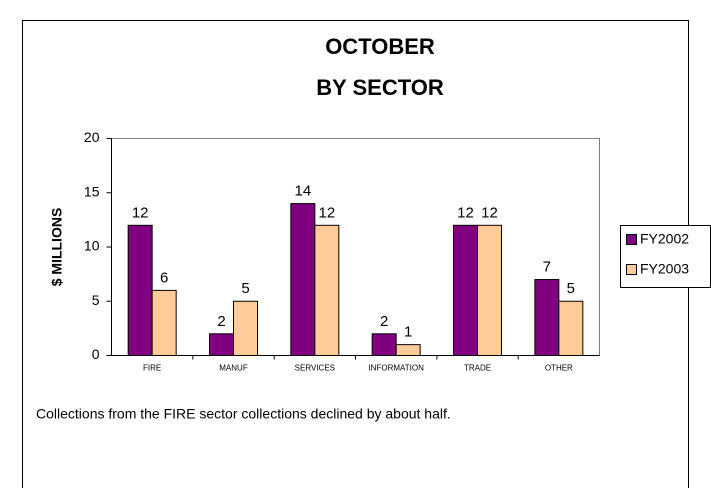  What do you see at coordinates (315, 368) in the screenshot?
I see `x-tick-label: SERVICES` at bounding box center [315, 368].